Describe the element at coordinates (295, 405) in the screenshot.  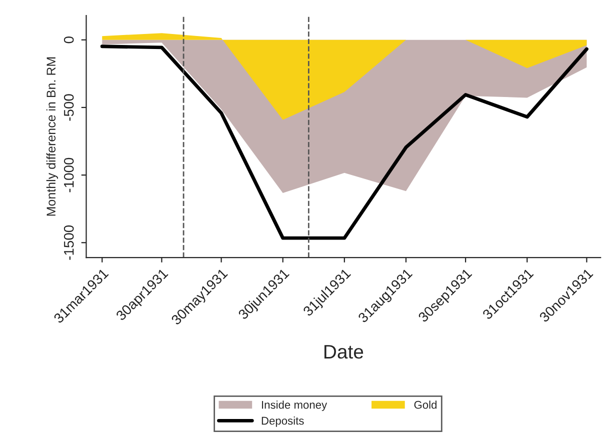
I see `legend-label: Inside money` at that location.